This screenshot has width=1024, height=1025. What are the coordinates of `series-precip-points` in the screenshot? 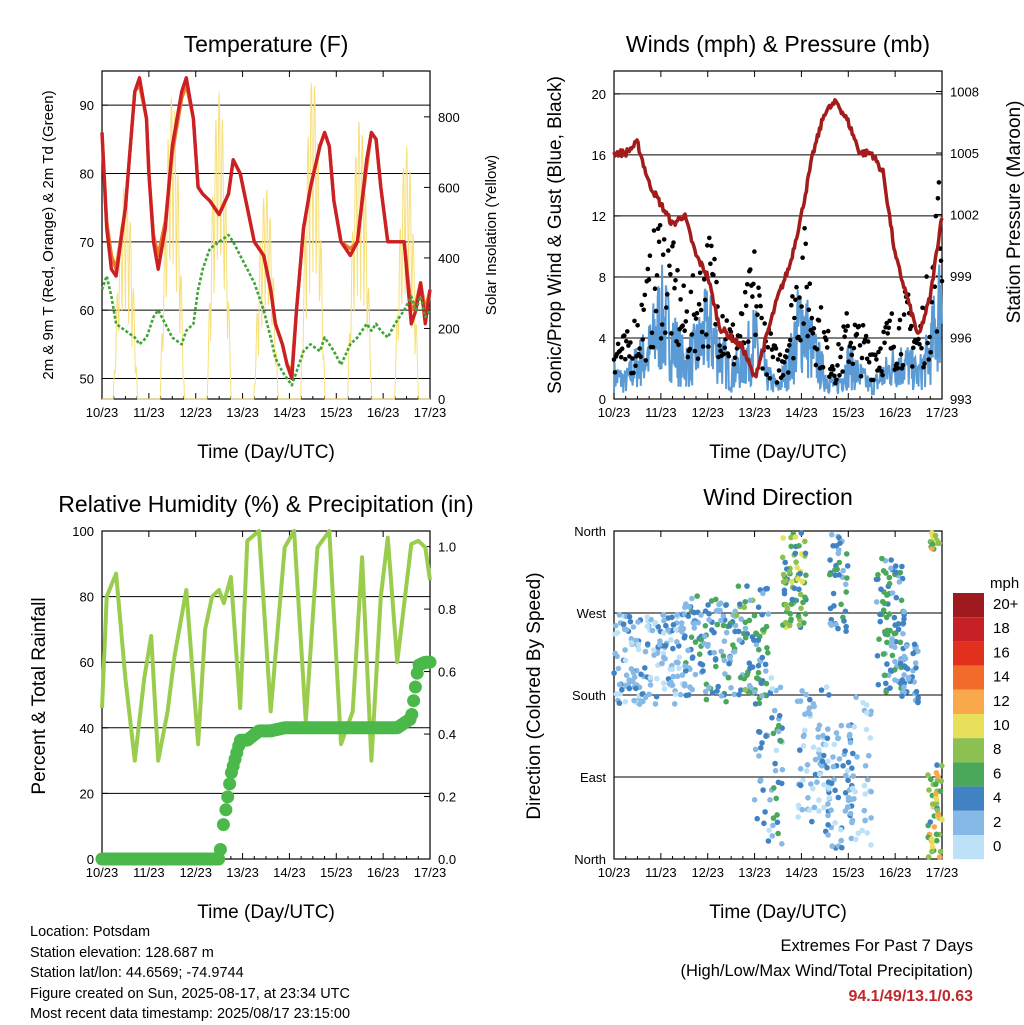 It's located at (266, 760).